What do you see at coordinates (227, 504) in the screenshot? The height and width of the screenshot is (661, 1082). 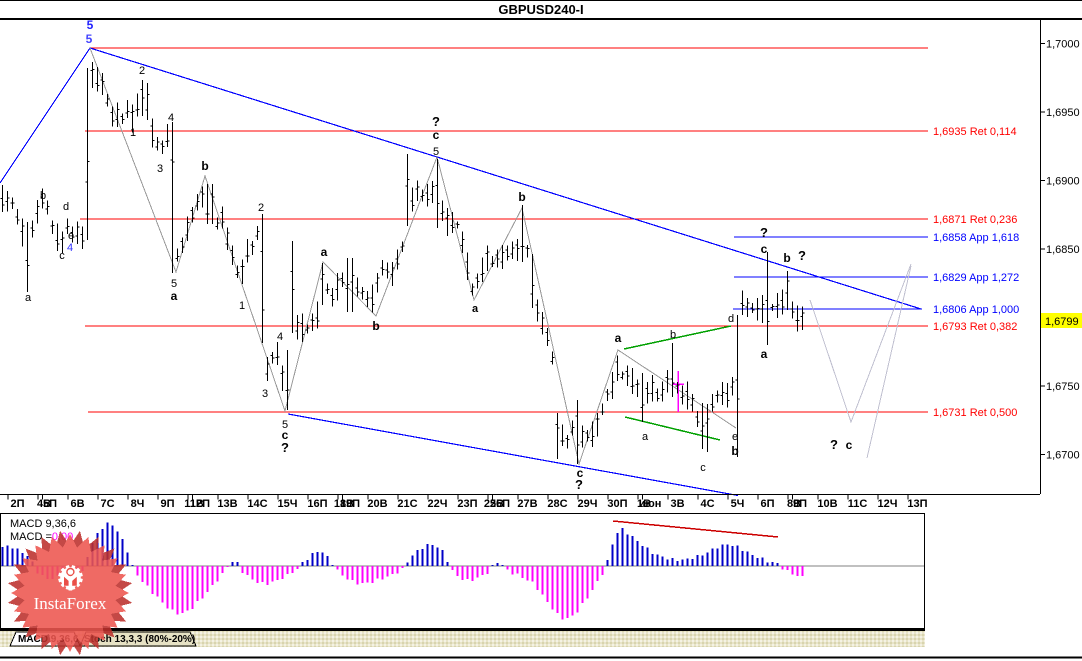 I see `svg-text: 13В` at bounding box center [227, 504].